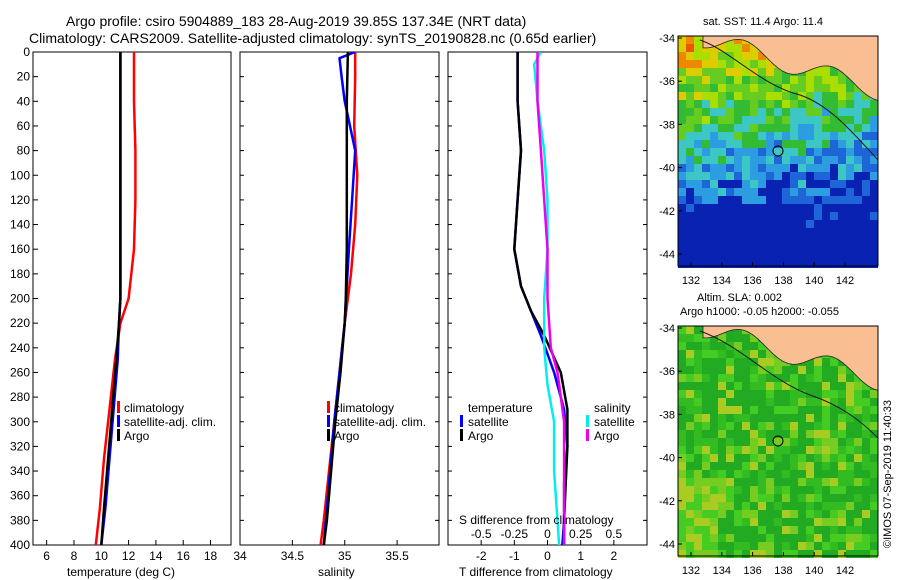 This screenshot has width=900, height=580. Describe the element at coordinates (845, 571) in the screenshot. I see `lon-tick-label: 142` at that location.